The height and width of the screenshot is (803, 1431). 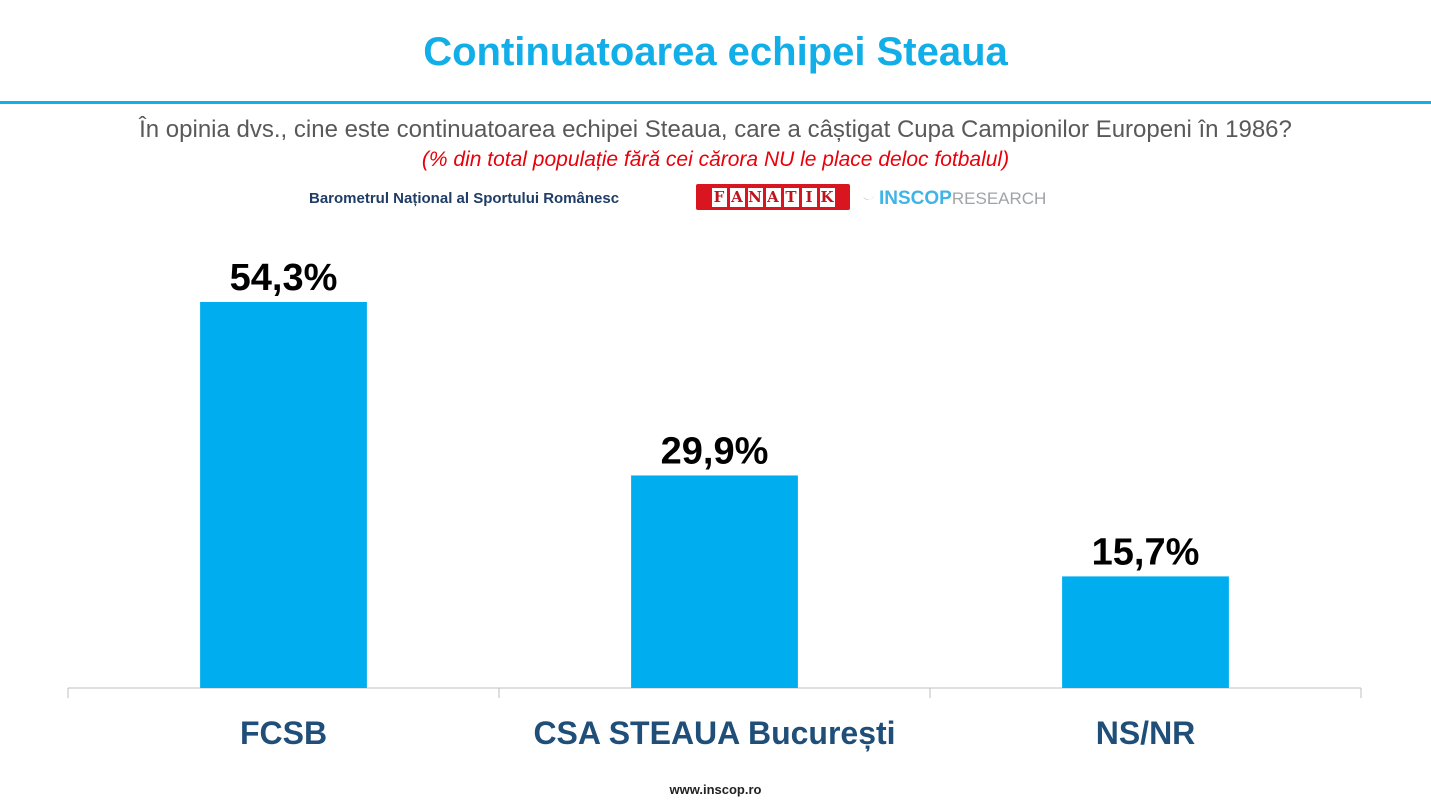 What do you see at coordinates (809, 197) in the screenshot?
I see `fanatik-logo-letter: I` at bounding box center [809, 197].